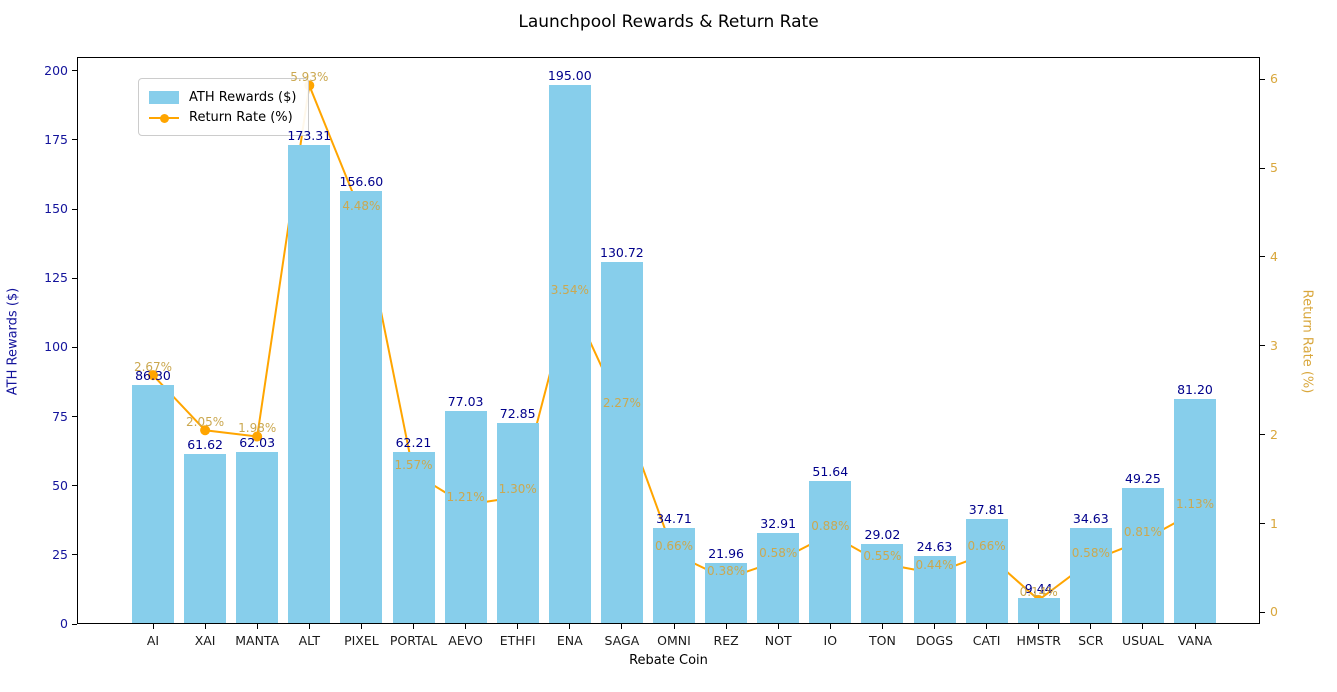  I want to click on x-tick-label: AEVO, so click(465, 640).